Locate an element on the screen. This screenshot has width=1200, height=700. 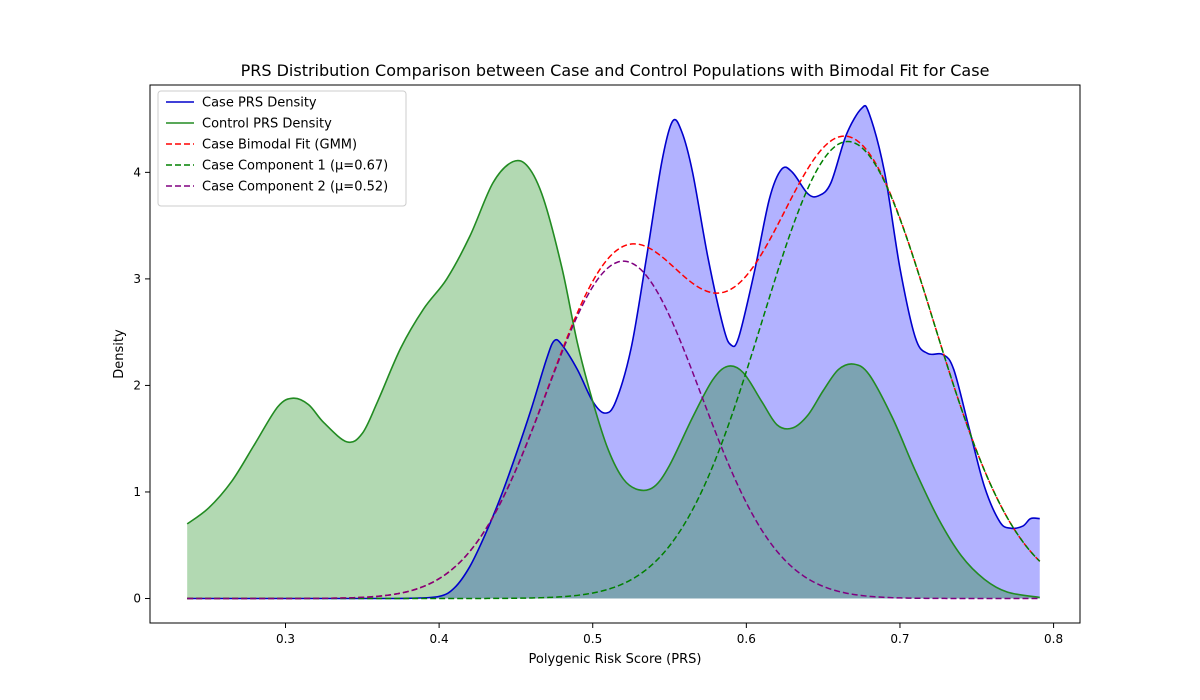
legend-entry-case-component-2-0-52: Case Component 2 (μ=0.52) is located at coordinates (295, 187).